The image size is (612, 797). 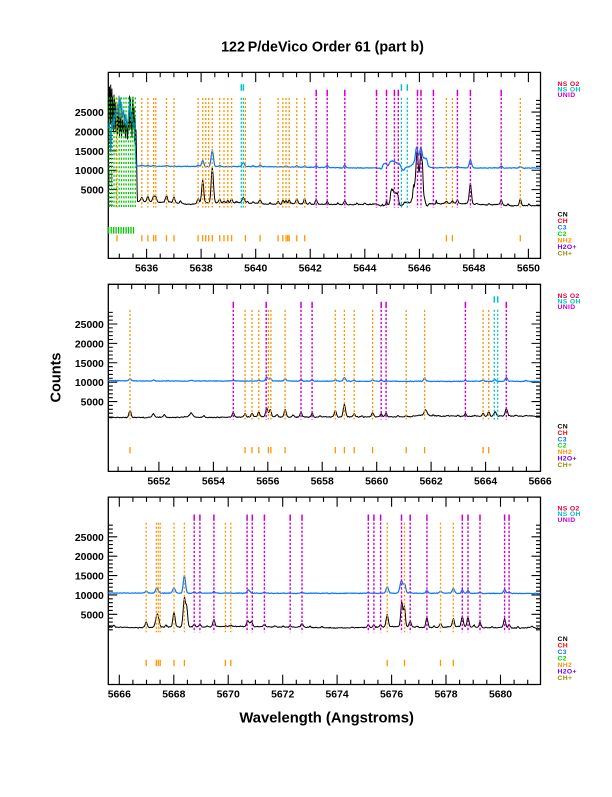 I want to click on svg-text: 5660, so click(x=376, y=482).